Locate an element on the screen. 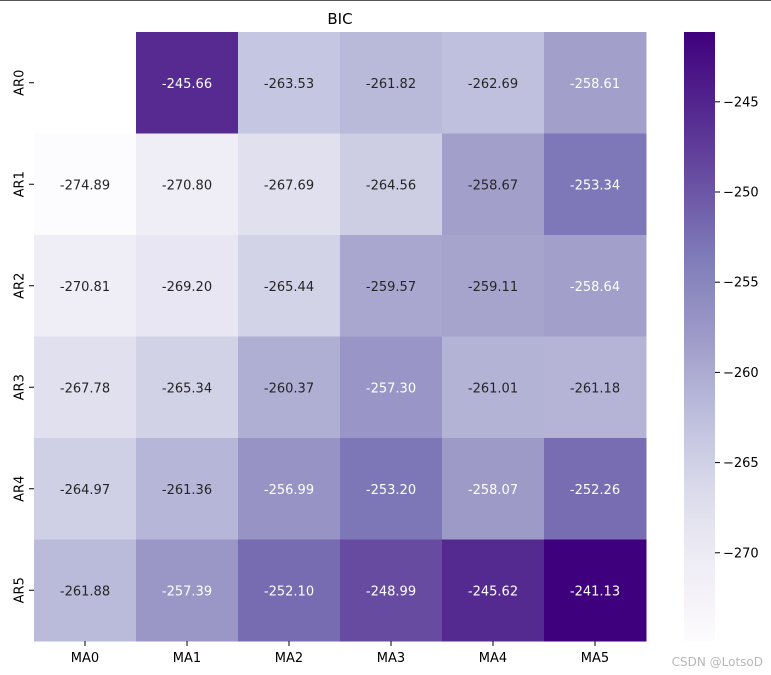  cell-value-label: -259.57 is located at coordinates (391, 287).